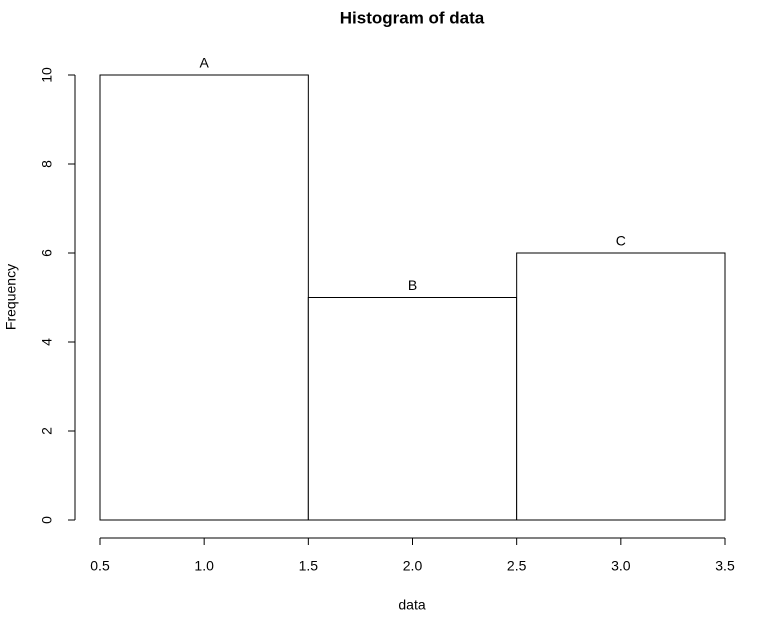 The width and height of the screenshot is (769, 618). Describe the element at coordinates (309, 566) in the screenshot. I see `x-tick-label: 1.5` at that location.